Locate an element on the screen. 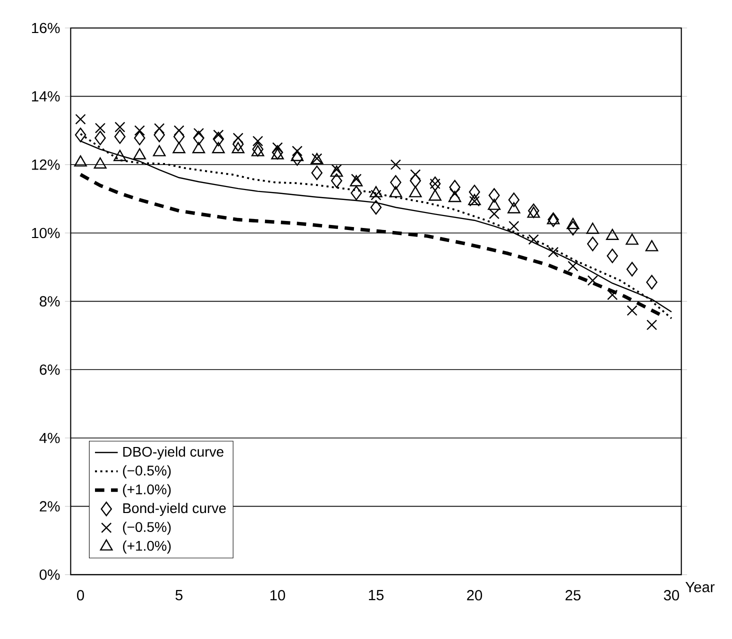 This screenshot has width=732, height=639. y-tick-label: 10% is located at coordinates (46, 233).